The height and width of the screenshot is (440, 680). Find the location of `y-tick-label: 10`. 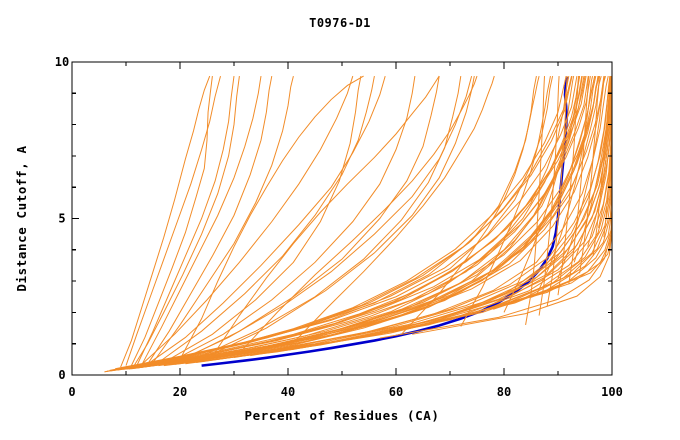

y-tick-label: 10 is located at coordinates (62, 62).